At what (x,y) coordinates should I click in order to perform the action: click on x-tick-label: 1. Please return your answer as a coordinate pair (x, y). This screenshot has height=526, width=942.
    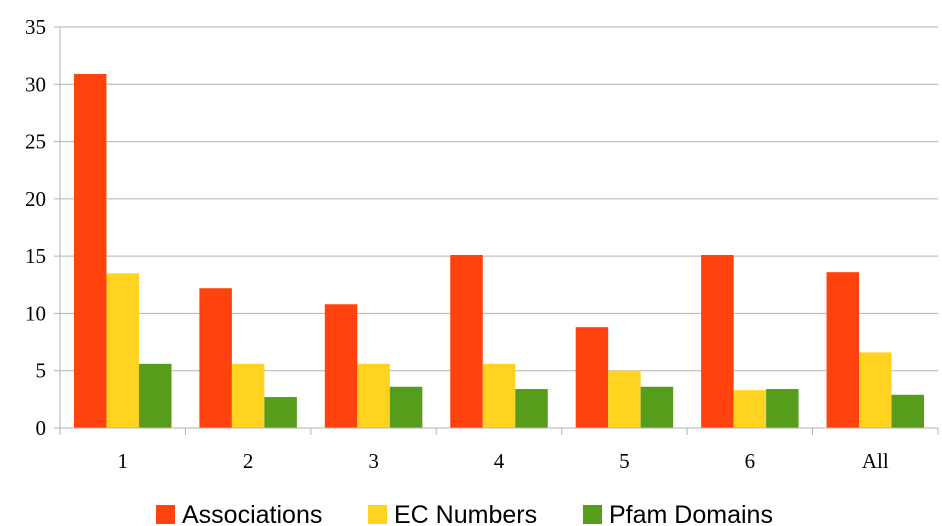
    Looking at the image, I should click on (122, 461).